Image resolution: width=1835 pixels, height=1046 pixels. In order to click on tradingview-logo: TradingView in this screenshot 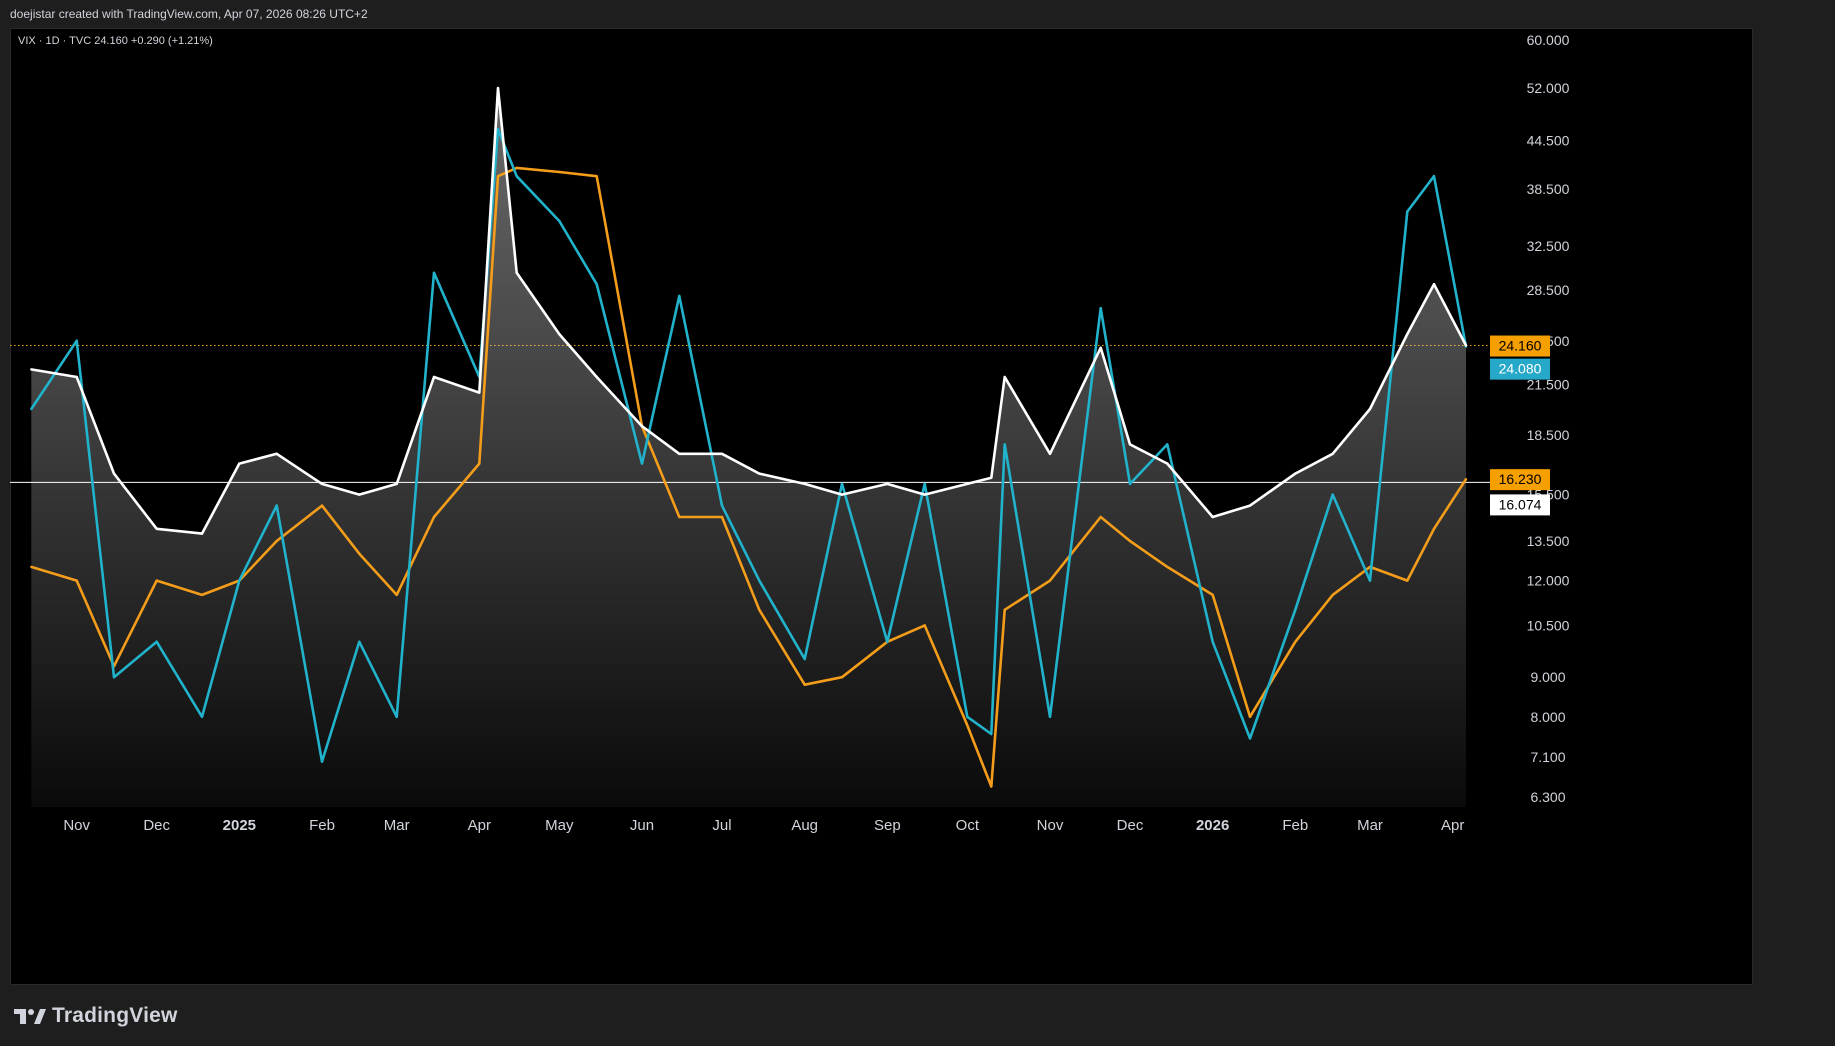, I will do `click(96, 1016)`.